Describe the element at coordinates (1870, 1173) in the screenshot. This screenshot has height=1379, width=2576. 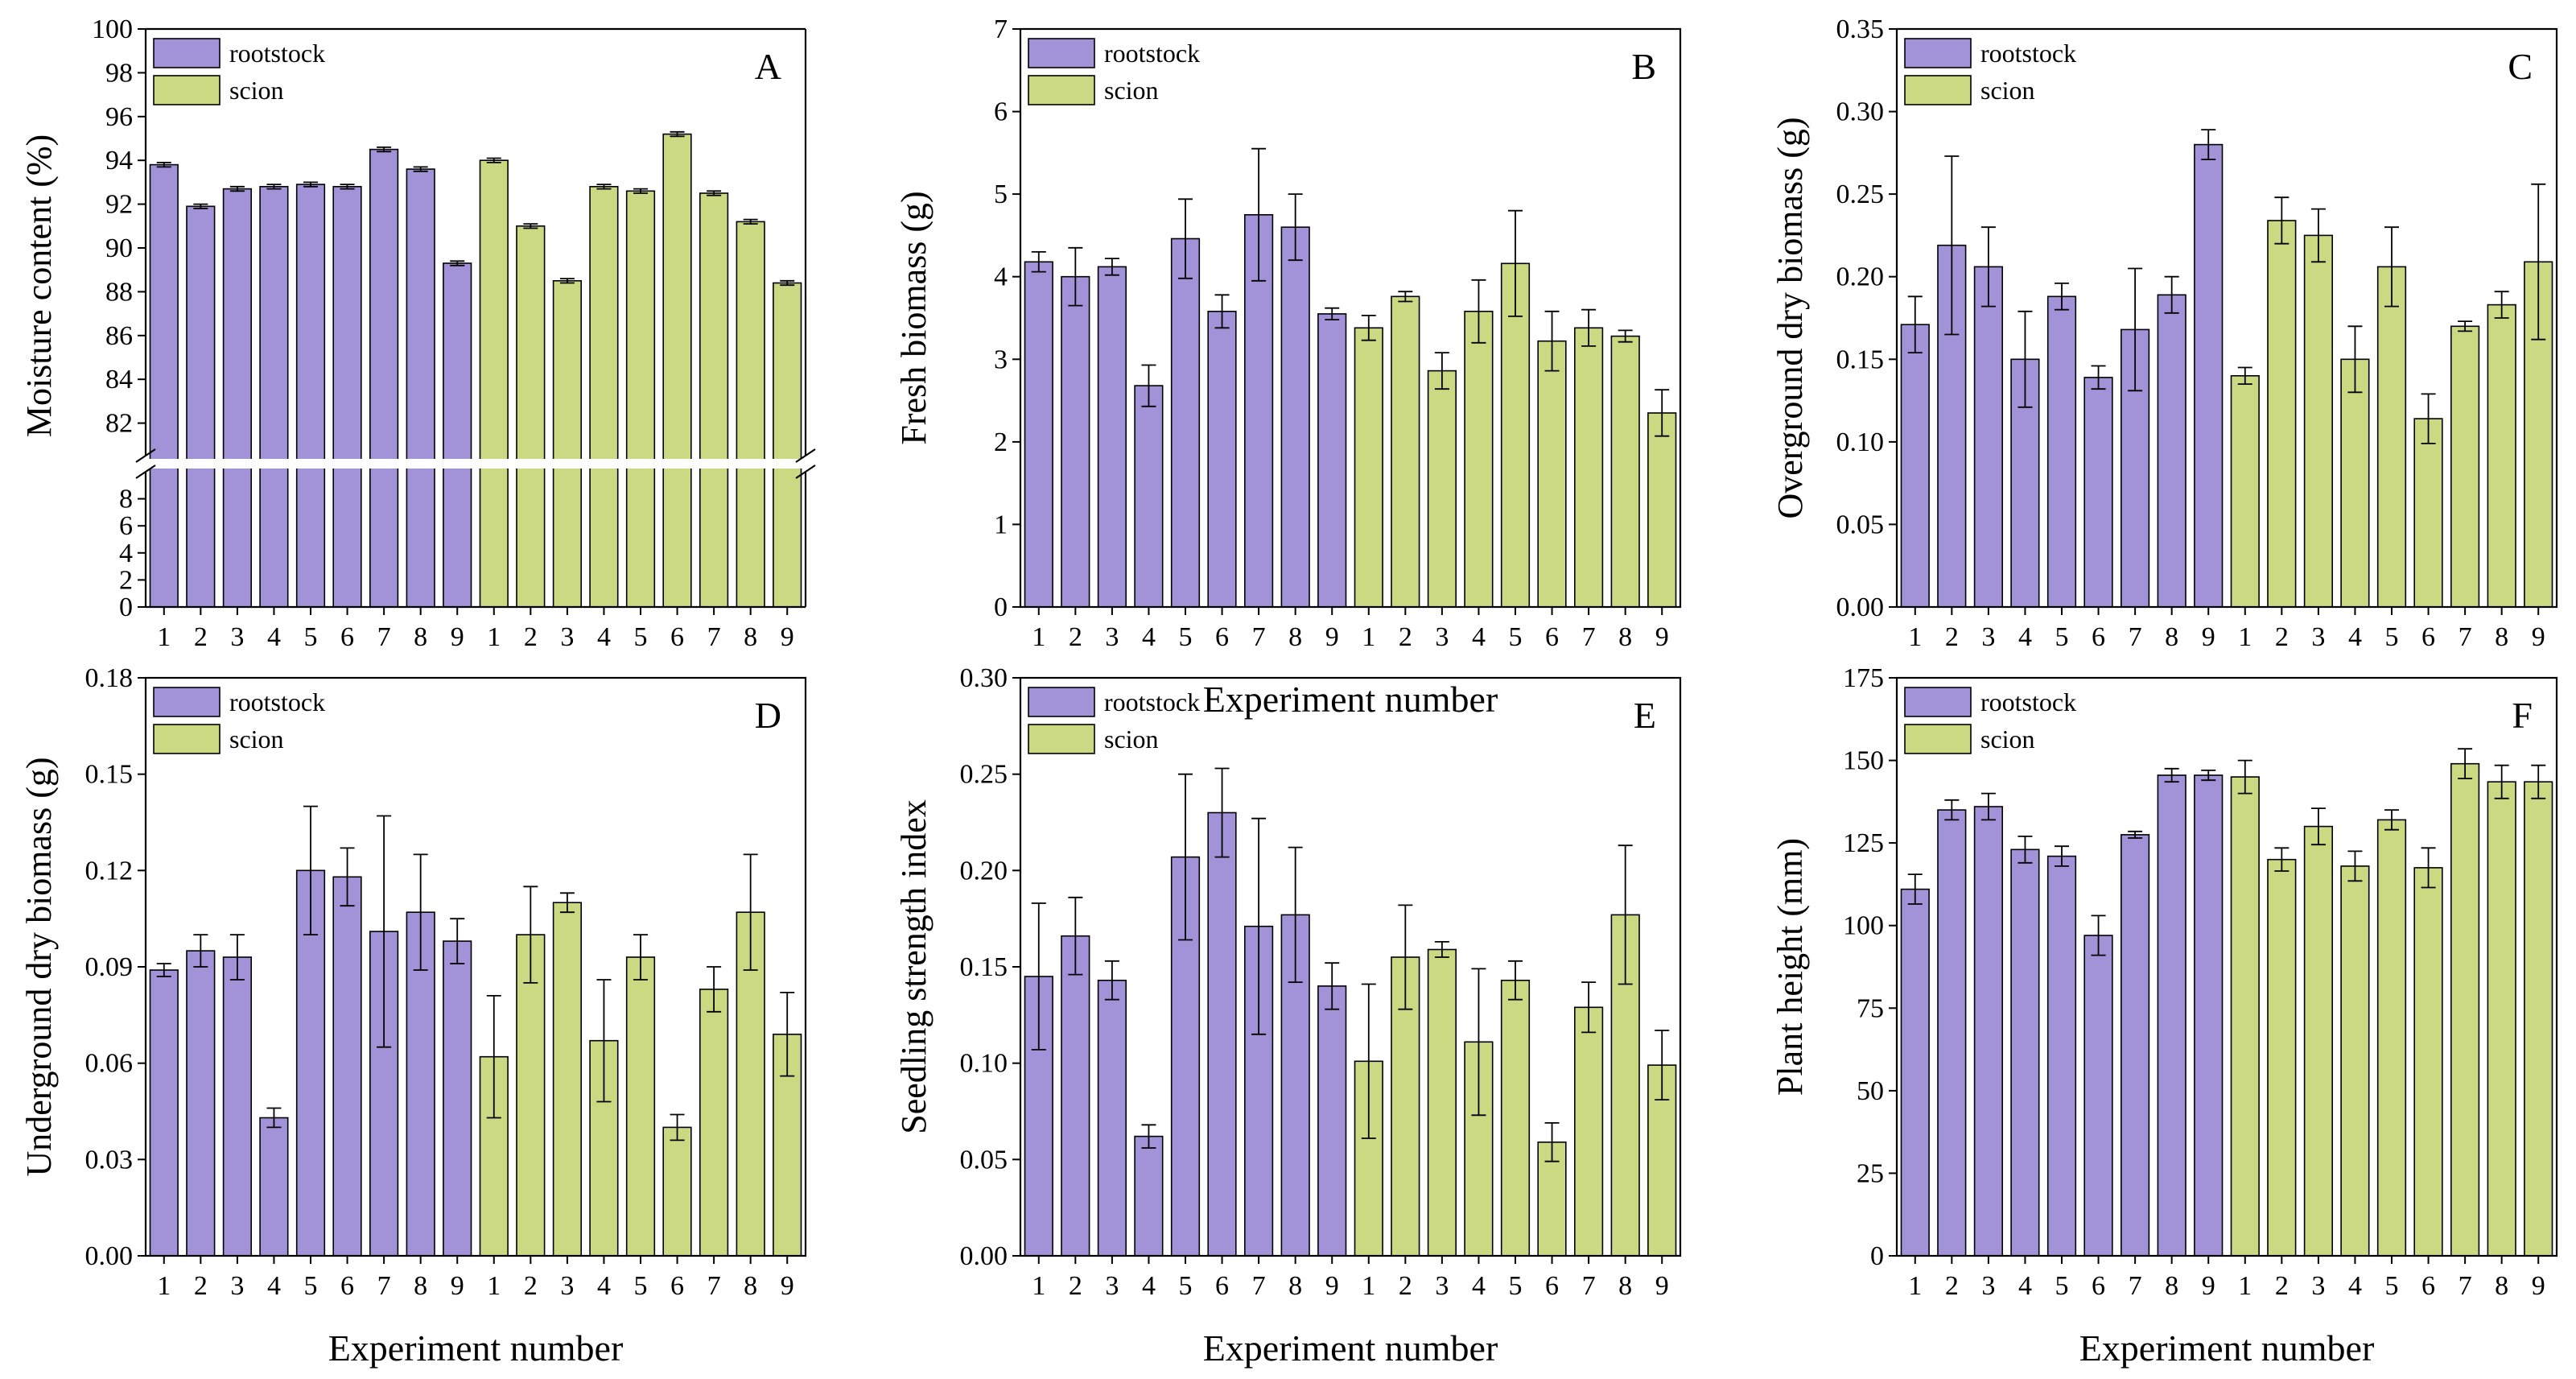
I see `y-tick-label: 25` at that location.